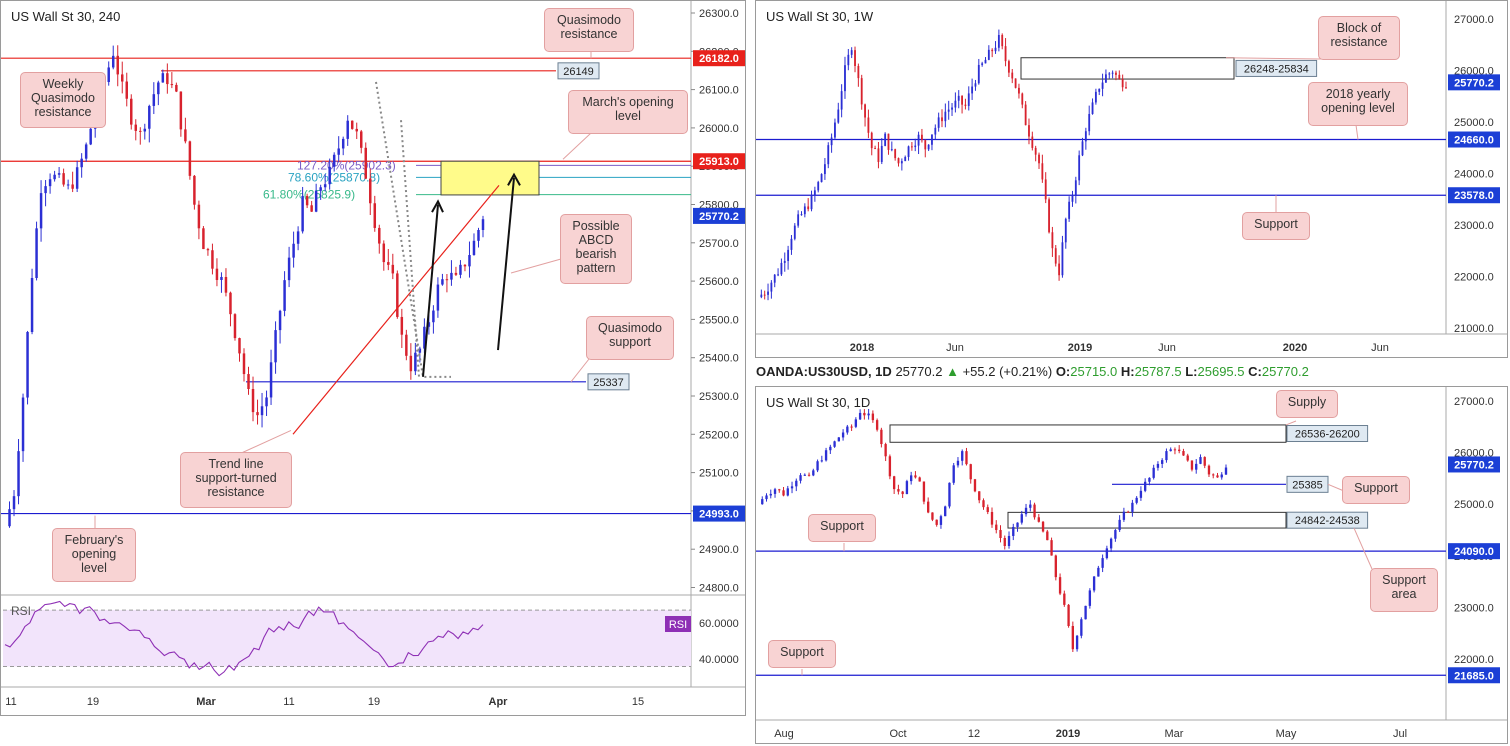  What do you see at coordinates (974, 734) in the screenshot?
I see `daily-date-tick: 12` at bounding box center [974, 734].